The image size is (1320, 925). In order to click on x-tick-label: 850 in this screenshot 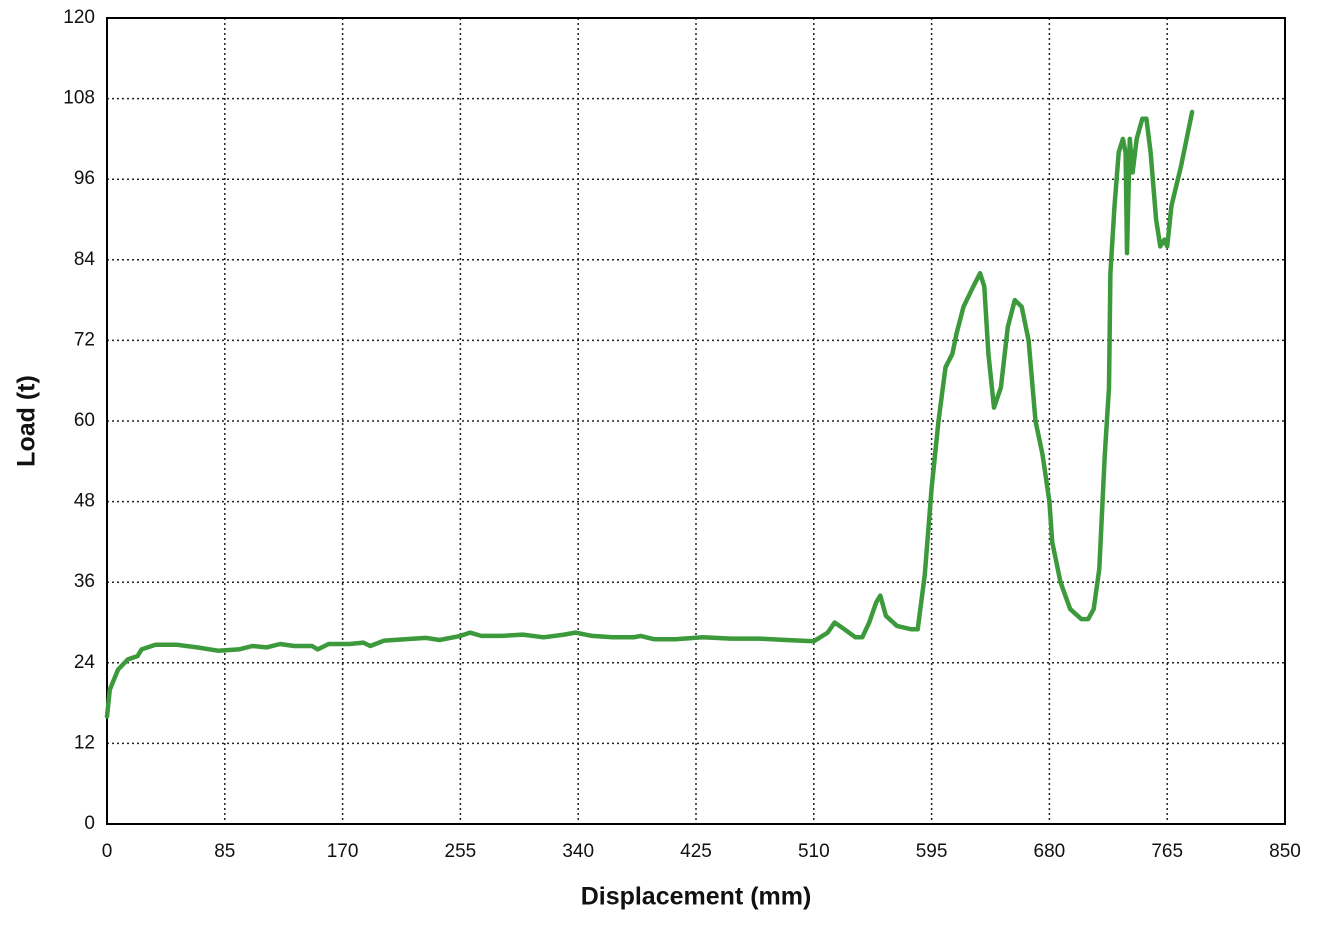, I will do `click(1285, 851)`.